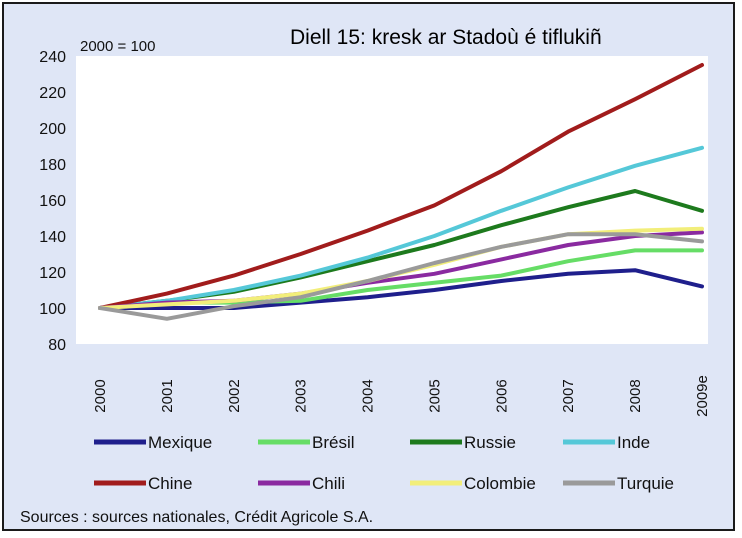 The image size is (742, 538). Describe the element at coordinates (500, 483) in the screenshot. I see `legend-label: Colombie` at that location.